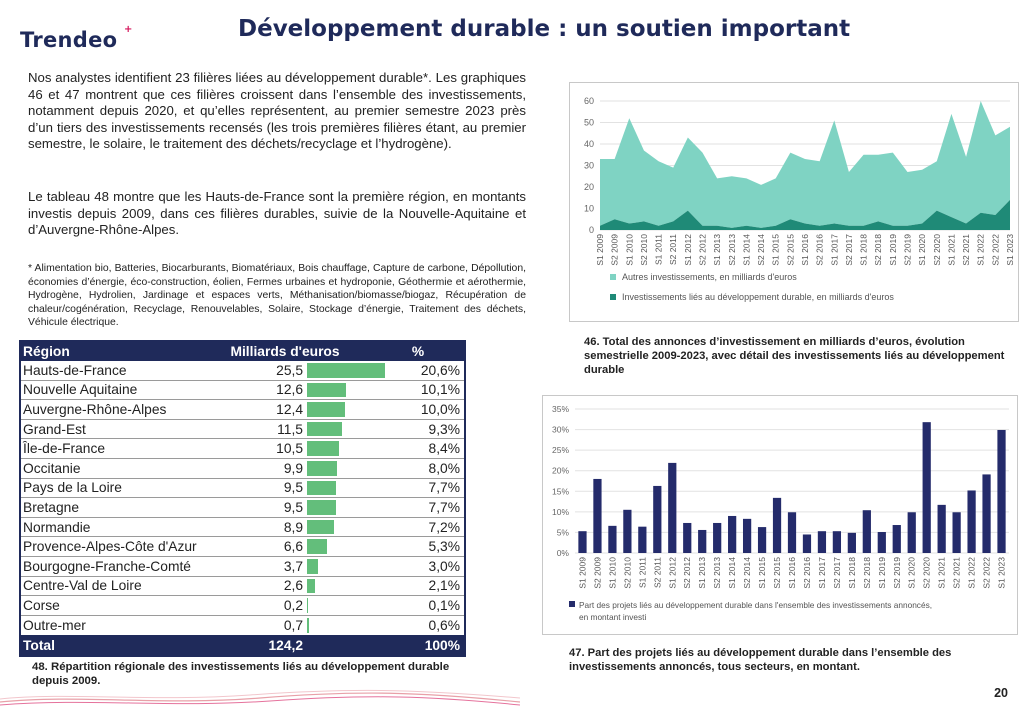  Describe the element at coordinates (444, 449) in the screenshot. I see `region-pct: 8,4%` at that location.